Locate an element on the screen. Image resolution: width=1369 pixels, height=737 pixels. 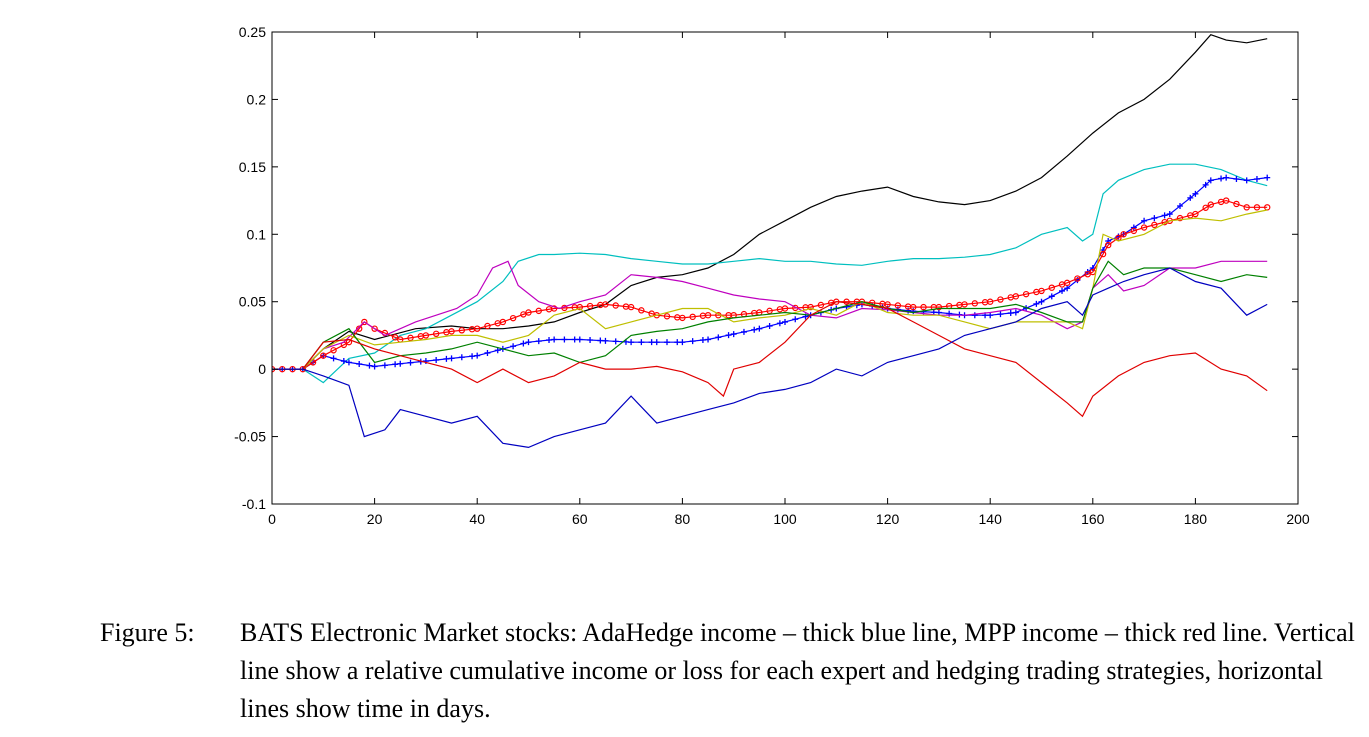
x-tick-label: 180 is located at coordinates (1196, 519).